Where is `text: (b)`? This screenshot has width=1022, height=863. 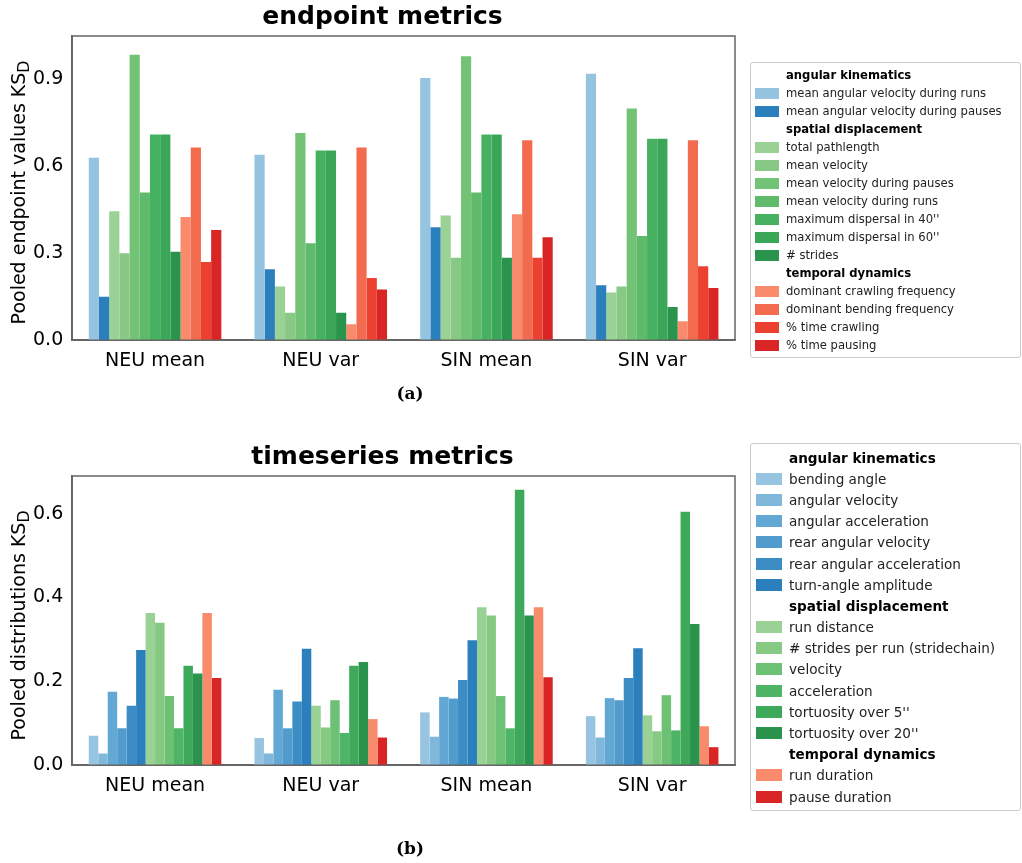 text: (b) is located at coordinates (410, 848).